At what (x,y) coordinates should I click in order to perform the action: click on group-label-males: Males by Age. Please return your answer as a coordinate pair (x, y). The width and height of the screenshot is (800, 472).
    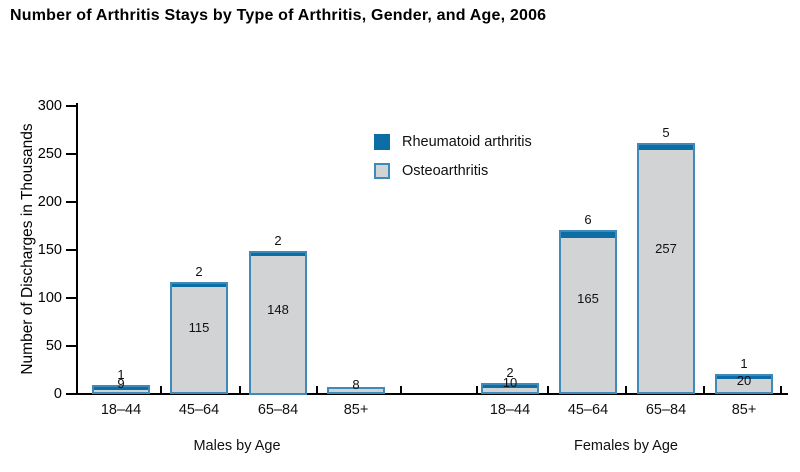
    Looking at the image, I should click on (237, 446).